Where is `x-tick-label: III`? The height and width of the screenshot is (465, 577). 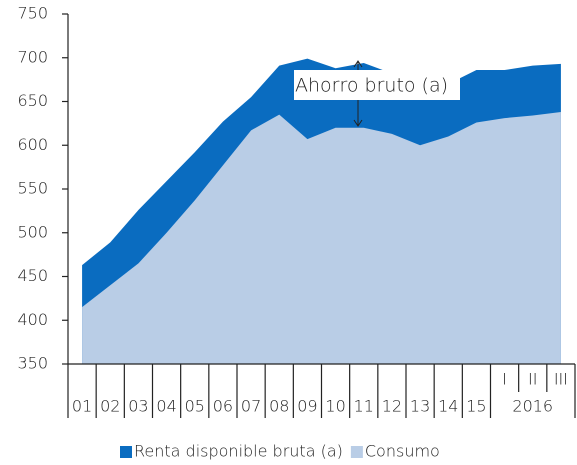
x-tick-label: III is located at coordinates (561, 379).